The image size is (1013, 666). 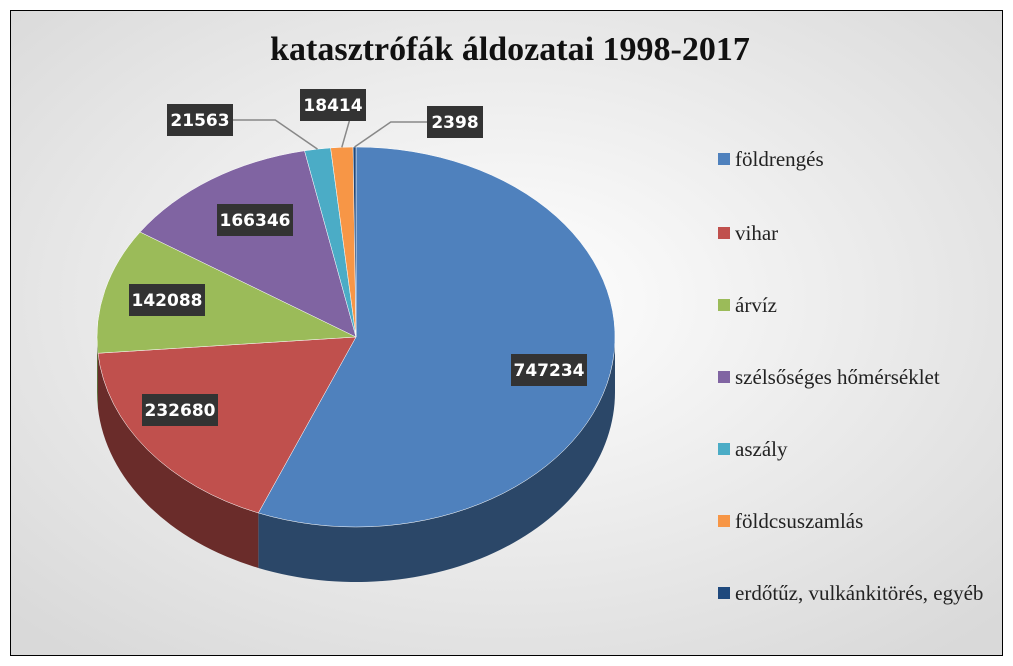 What do you see at coordinates (863, 159) in the screenshot?
I see `legend-item: földrengés` at bounding box center [863, 159].